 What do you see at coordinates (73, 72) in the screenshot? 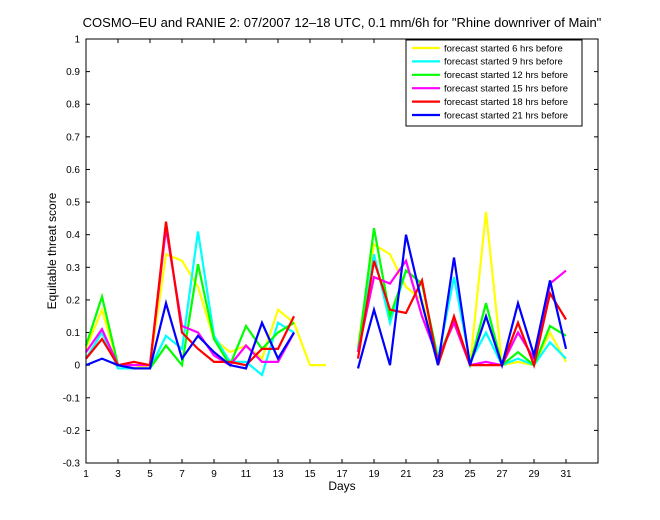
I see `y-tick-label: 0.9` at bounding box center [73, 72].